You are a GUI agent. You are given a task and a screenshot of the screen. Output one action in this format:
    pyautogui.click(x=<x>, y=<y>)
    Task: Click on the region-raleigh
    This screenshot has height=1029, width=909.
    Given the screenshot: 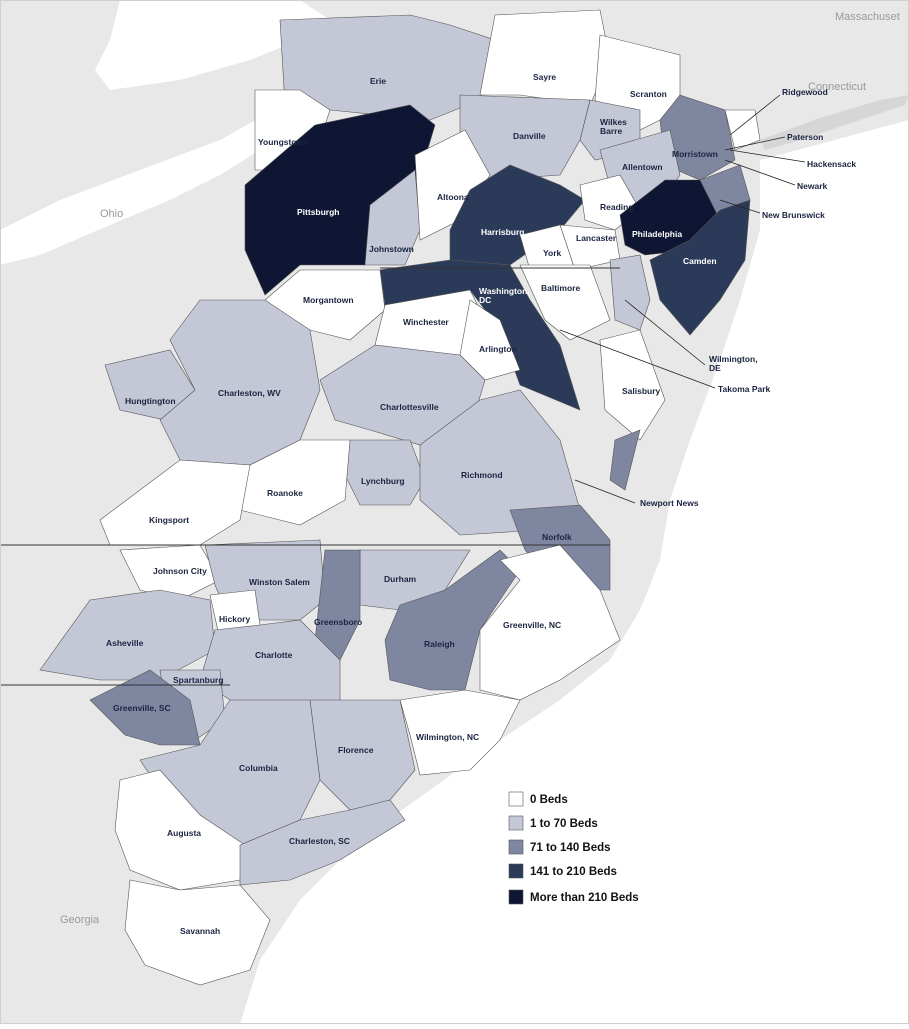 What is the action you would take?
    pyautogui.click(x=452, y=620)
    